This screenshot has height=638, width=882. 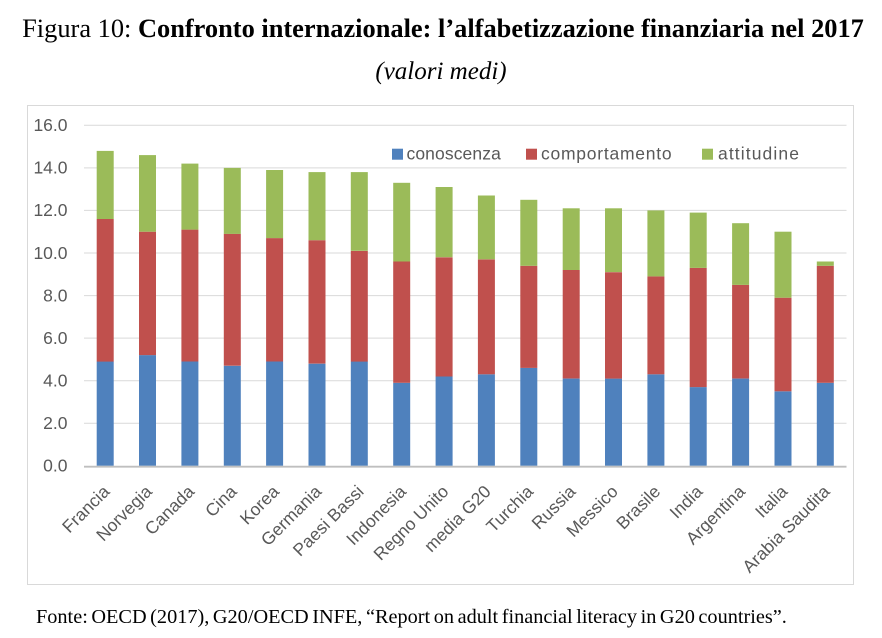 What do you see at coordinates (454, 154) in the screenshot?
I see `svg-text: conoscenza` at bounding box center [454, 154].